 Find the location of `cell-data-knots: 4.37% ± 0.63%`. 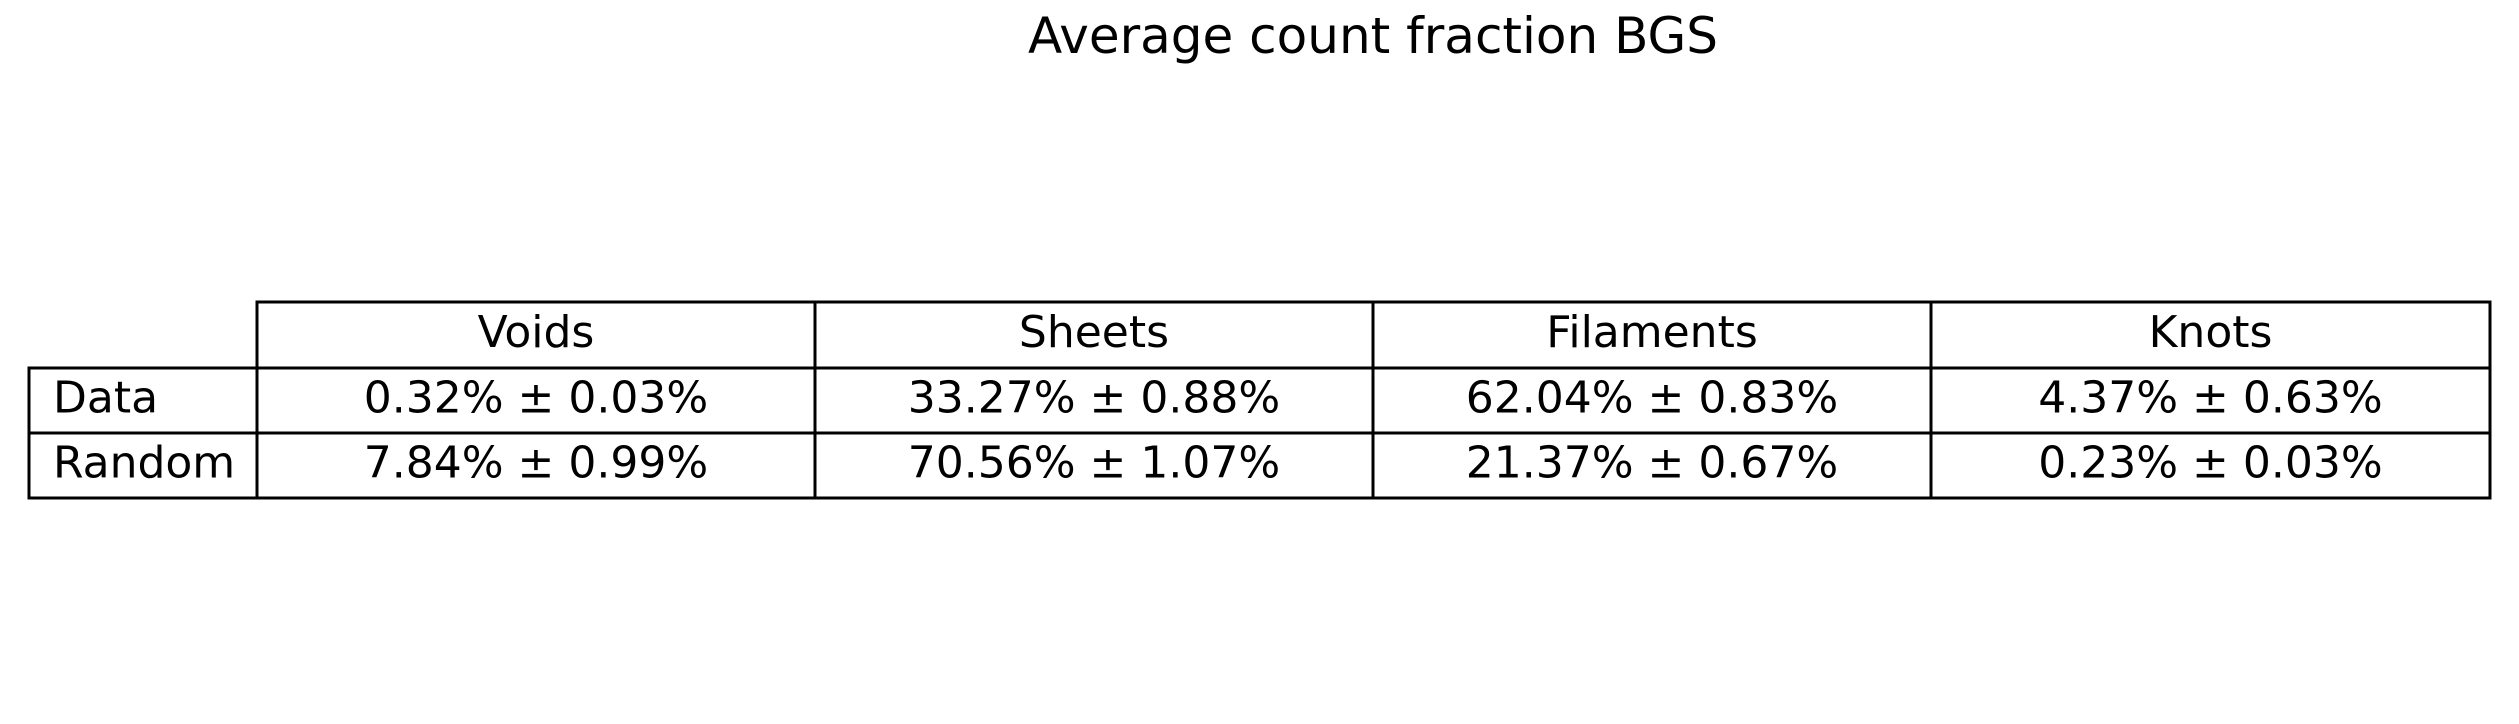

cell-data-knots: 4.37% ± 0.63% is located at coordinates (2210, 398).